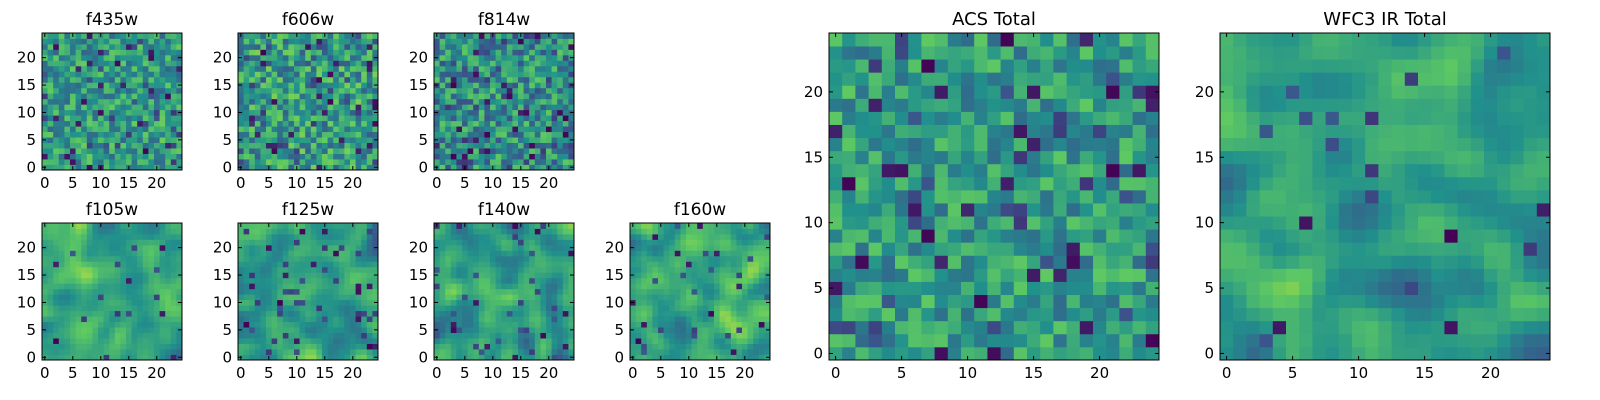 This screenshot has width=1600, height=400. What do you see at coordinates (504, 20) in the screenshot?
I see `chart-title: f814w` at bounding box center [504, 20].